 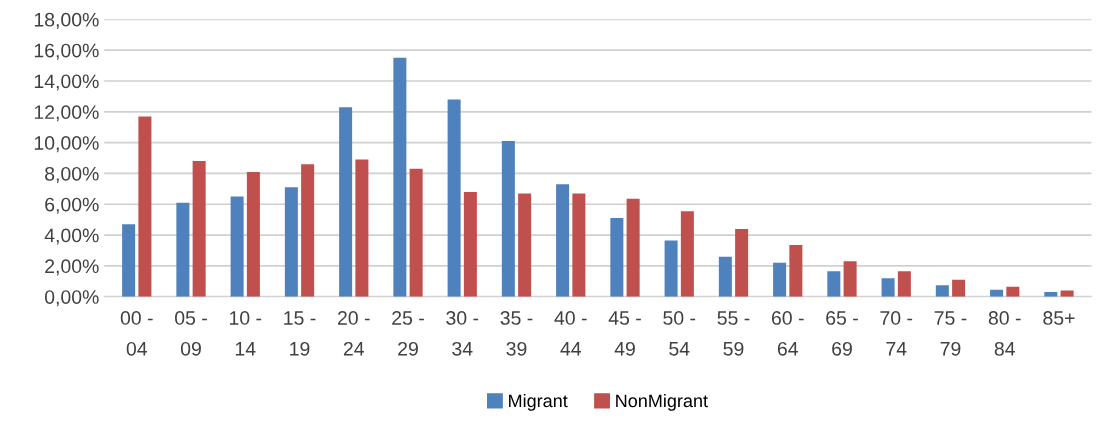 What do you see at coordinates (66, 20) in the screenshot?
I see `y-tick-label: 18,00%` at bounding box center [66, 20].